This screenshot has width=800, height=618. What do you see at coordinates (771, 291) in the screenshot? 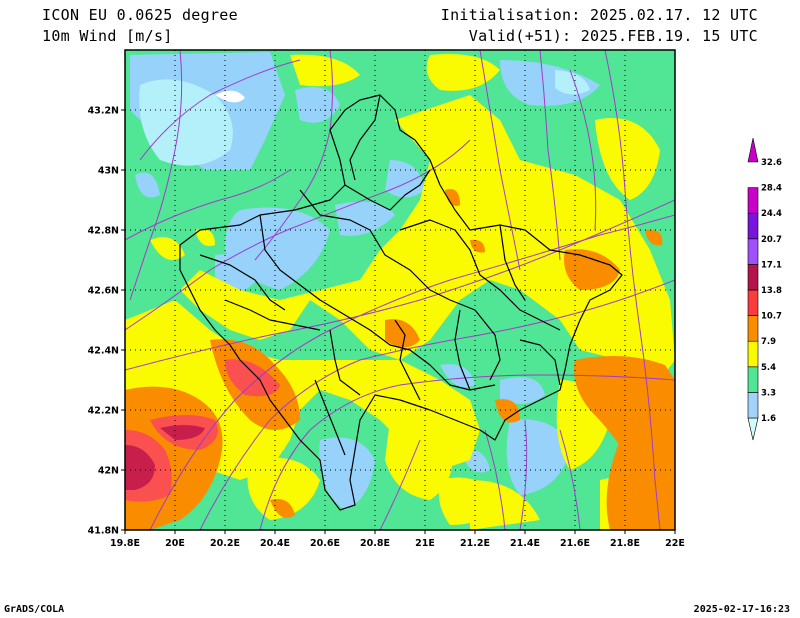
I see `legend-level-label: 13.8` at bounding box center [771, 291].